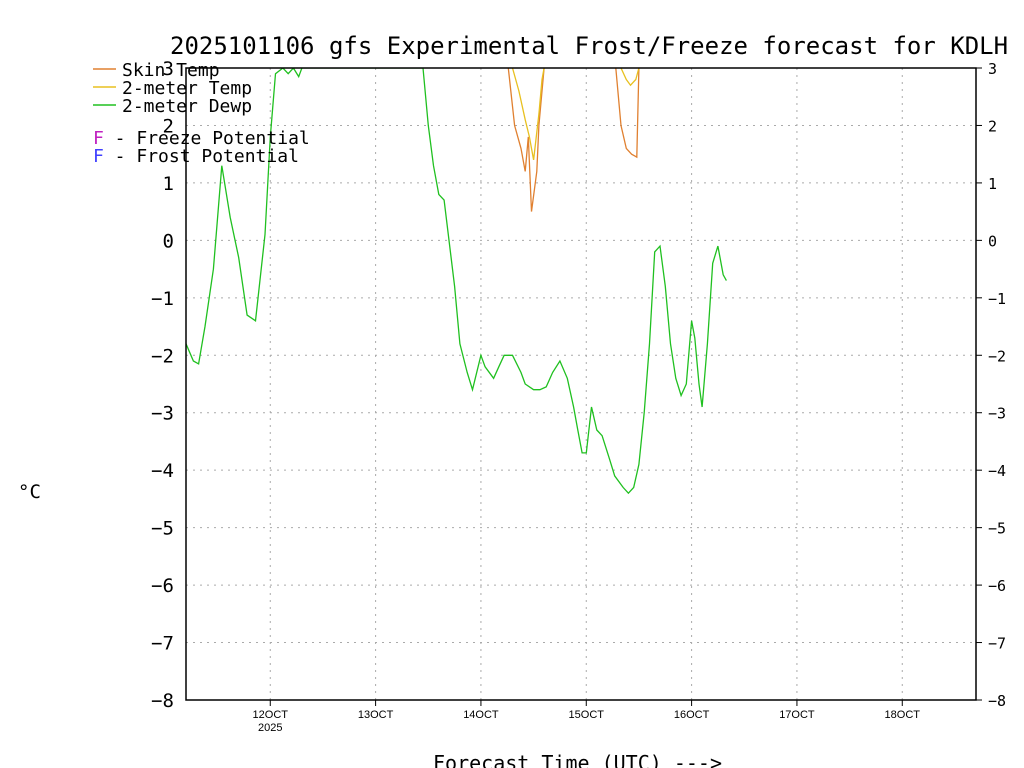 Image resolution: width=1024 pixels, height=768 pixels. I want to click on x-tick-label: 18OCT, so click(903, 715).